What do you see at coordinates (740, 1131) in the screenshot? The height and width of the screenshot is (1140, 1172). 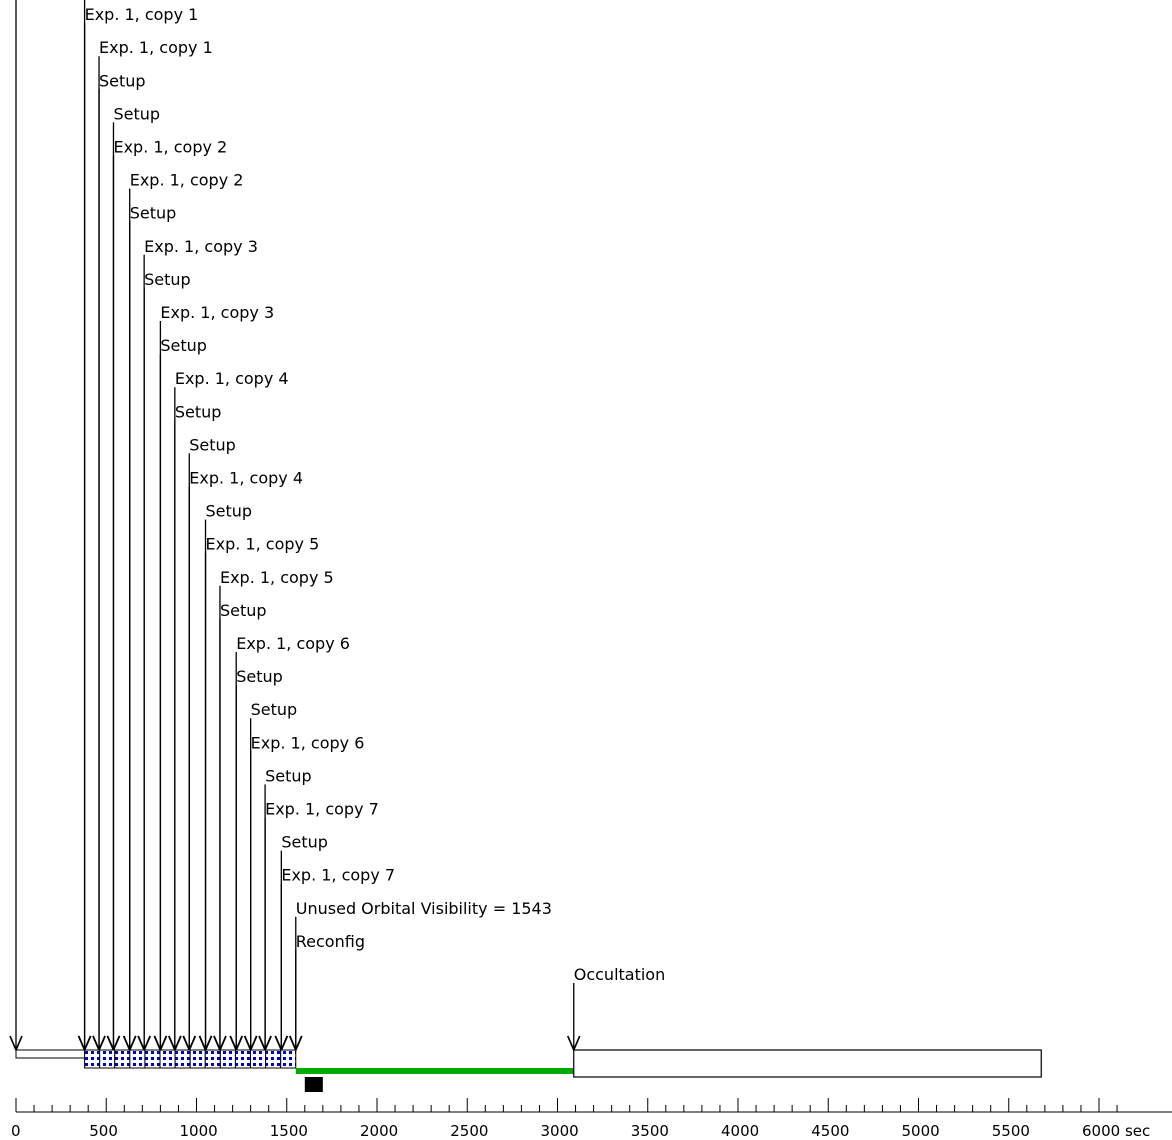 I see `axis-tick-label: 4000` at bounding box center [740, 1131].